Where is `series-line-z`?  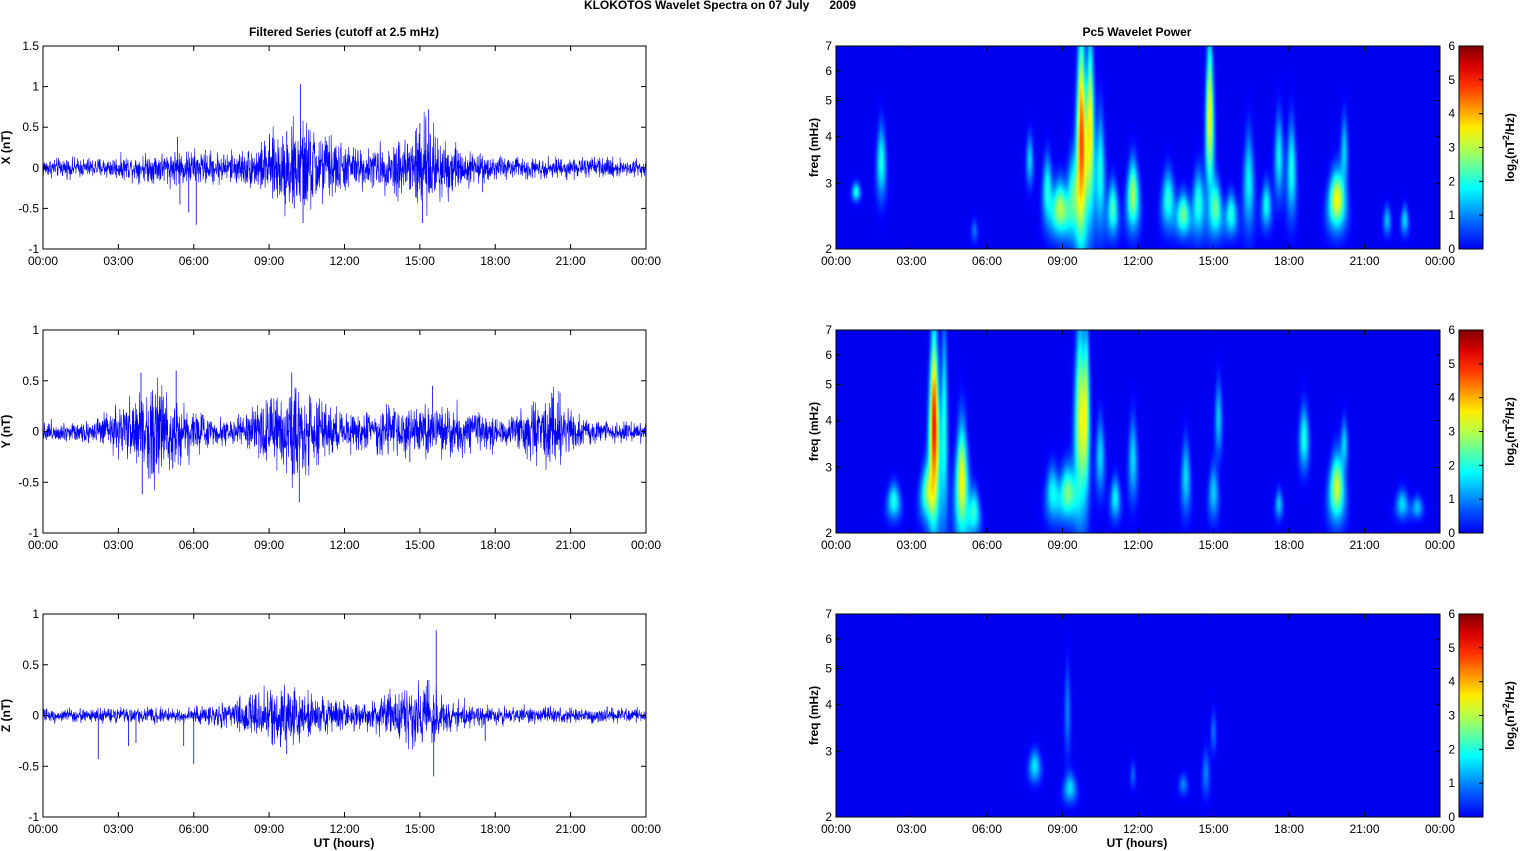 series-line-z is located at coordinates (344, 714).